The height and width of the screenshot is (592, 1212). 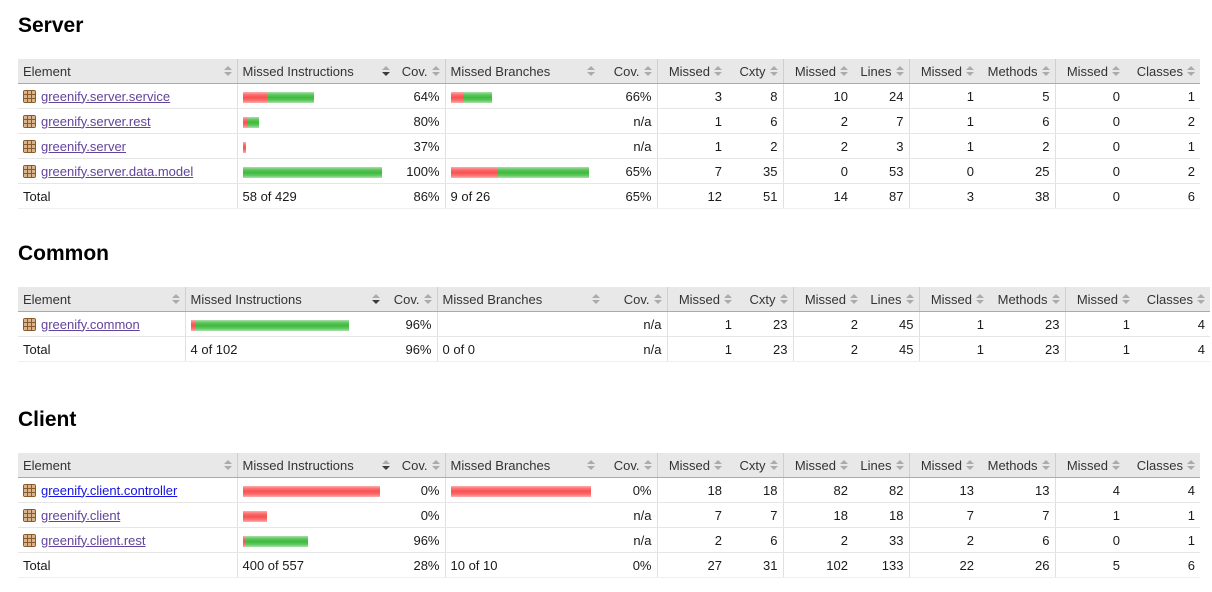 What do you see at coordinates (1012, 71) in the screenshot?
I see `column-header-label: Methods` at bounding box center [1012, 71].